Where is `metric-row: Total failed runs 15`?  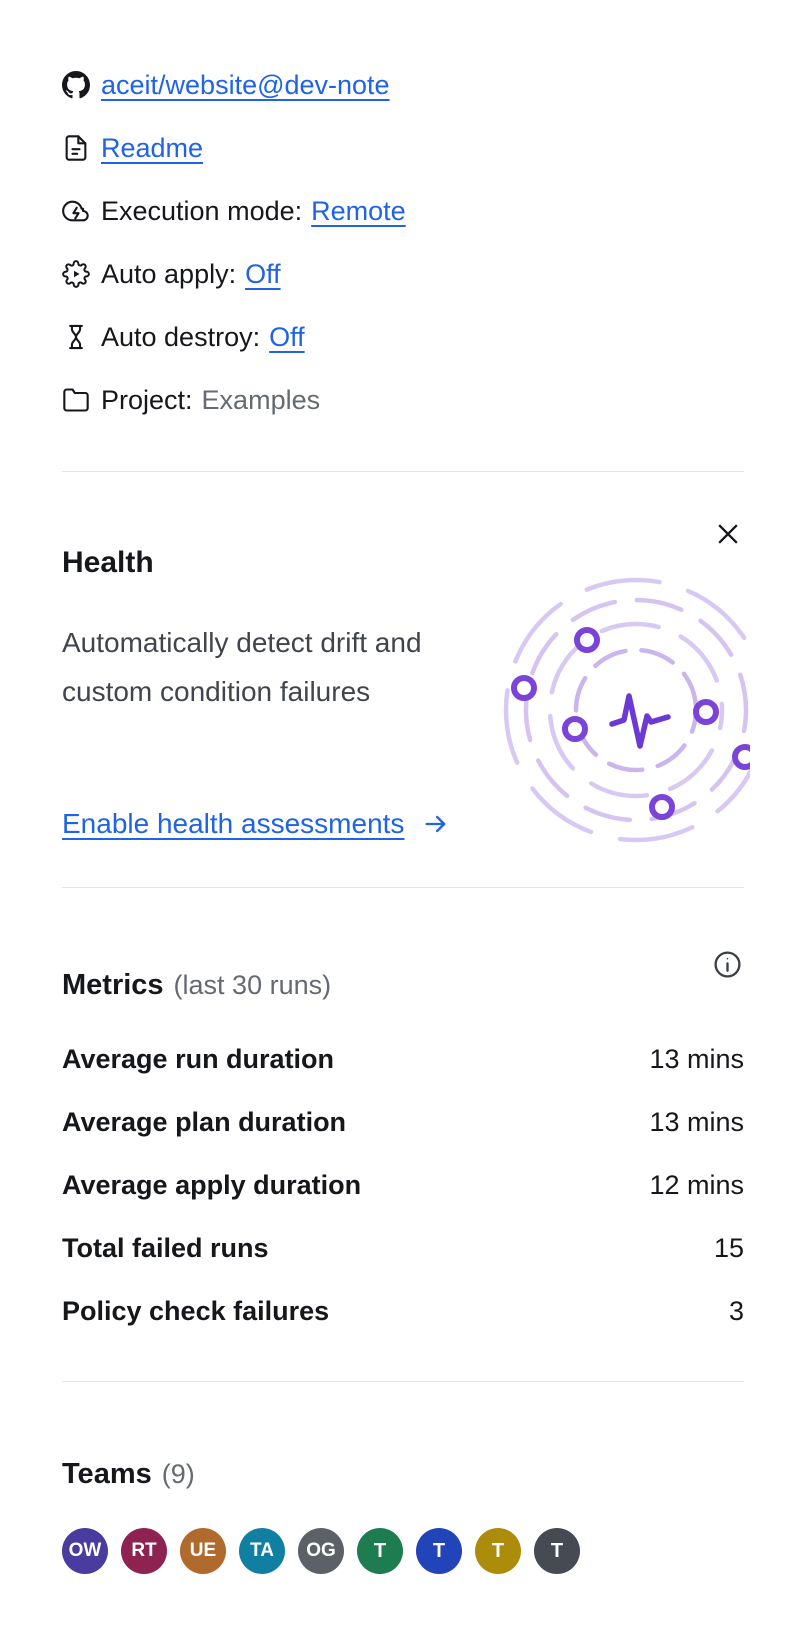
metric-row: Total failed runs 15 is located at coordinates (403, 1248).